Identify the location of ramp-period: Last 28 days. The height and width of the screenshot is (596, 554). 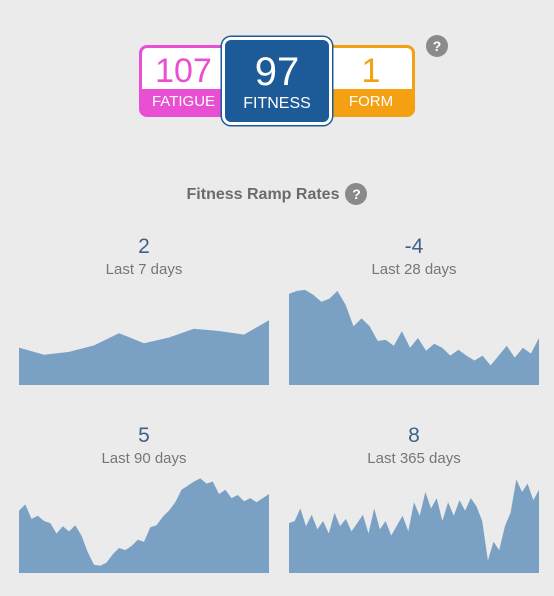
(414, 269).